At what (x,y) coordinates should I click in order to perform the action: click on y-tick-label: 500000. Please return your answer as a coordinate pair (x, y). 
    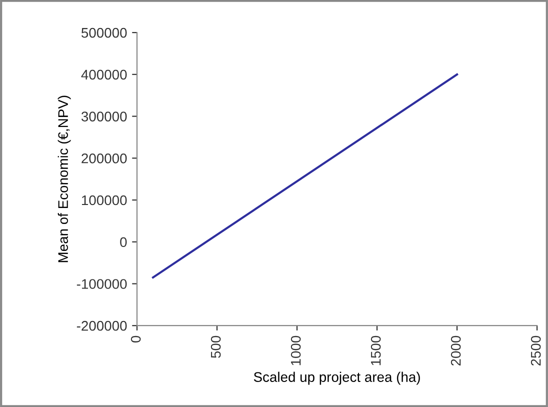
    Looking at the image, I should click on (104, 33).